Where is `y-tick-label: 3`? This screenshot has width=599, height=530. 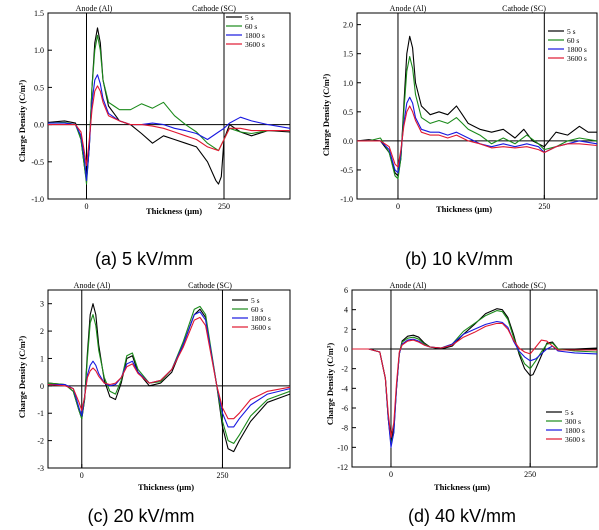
y-tick-label: 3 is located at coordinates (42, 304).